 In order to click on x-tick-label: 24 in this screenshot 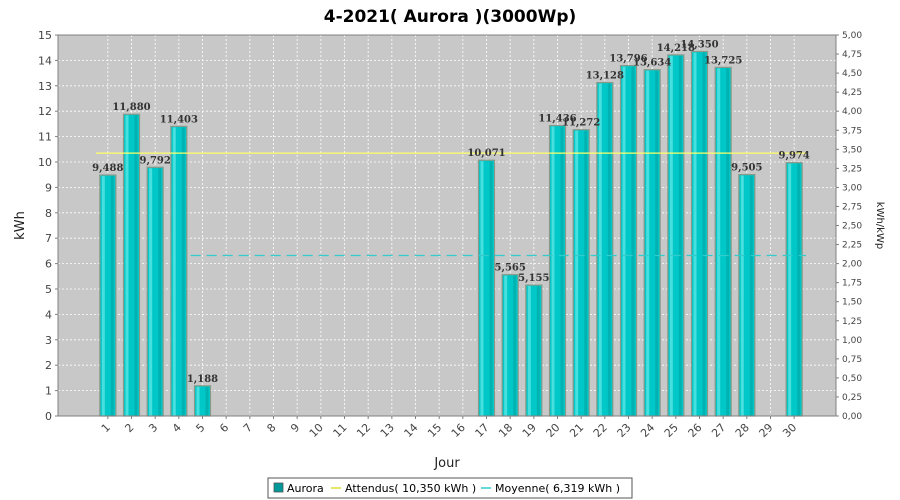, I will do `click(647, 430)`.